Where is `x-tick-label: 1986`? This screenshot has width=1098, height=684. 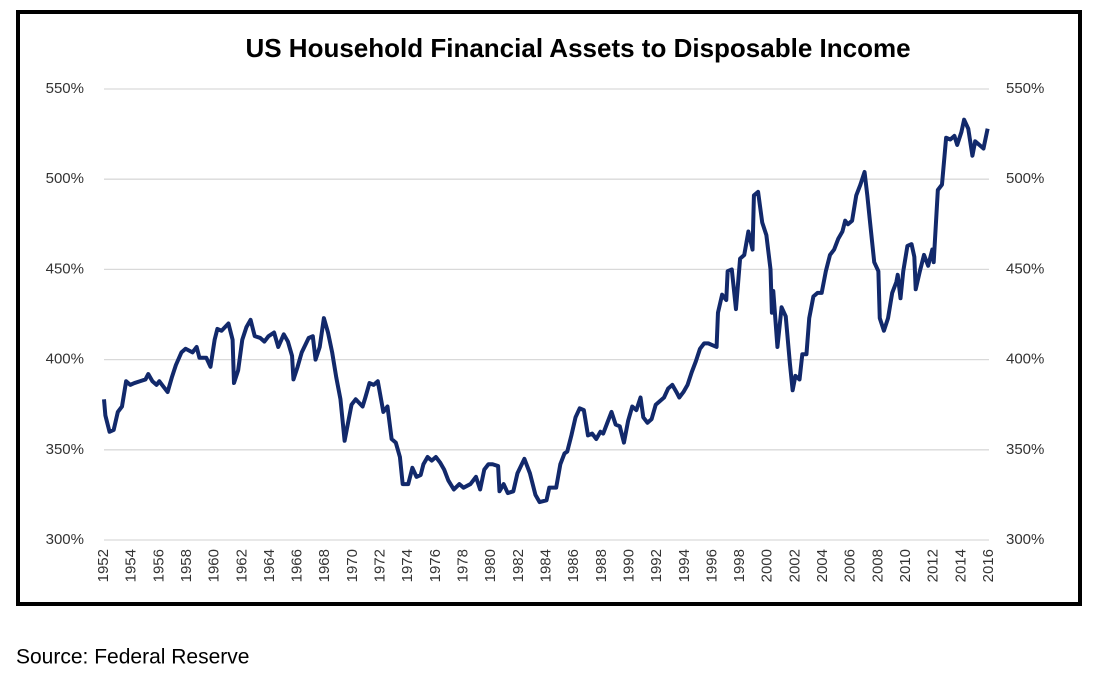 x-tick-label: 1986 is located at coordinates (573, 565).